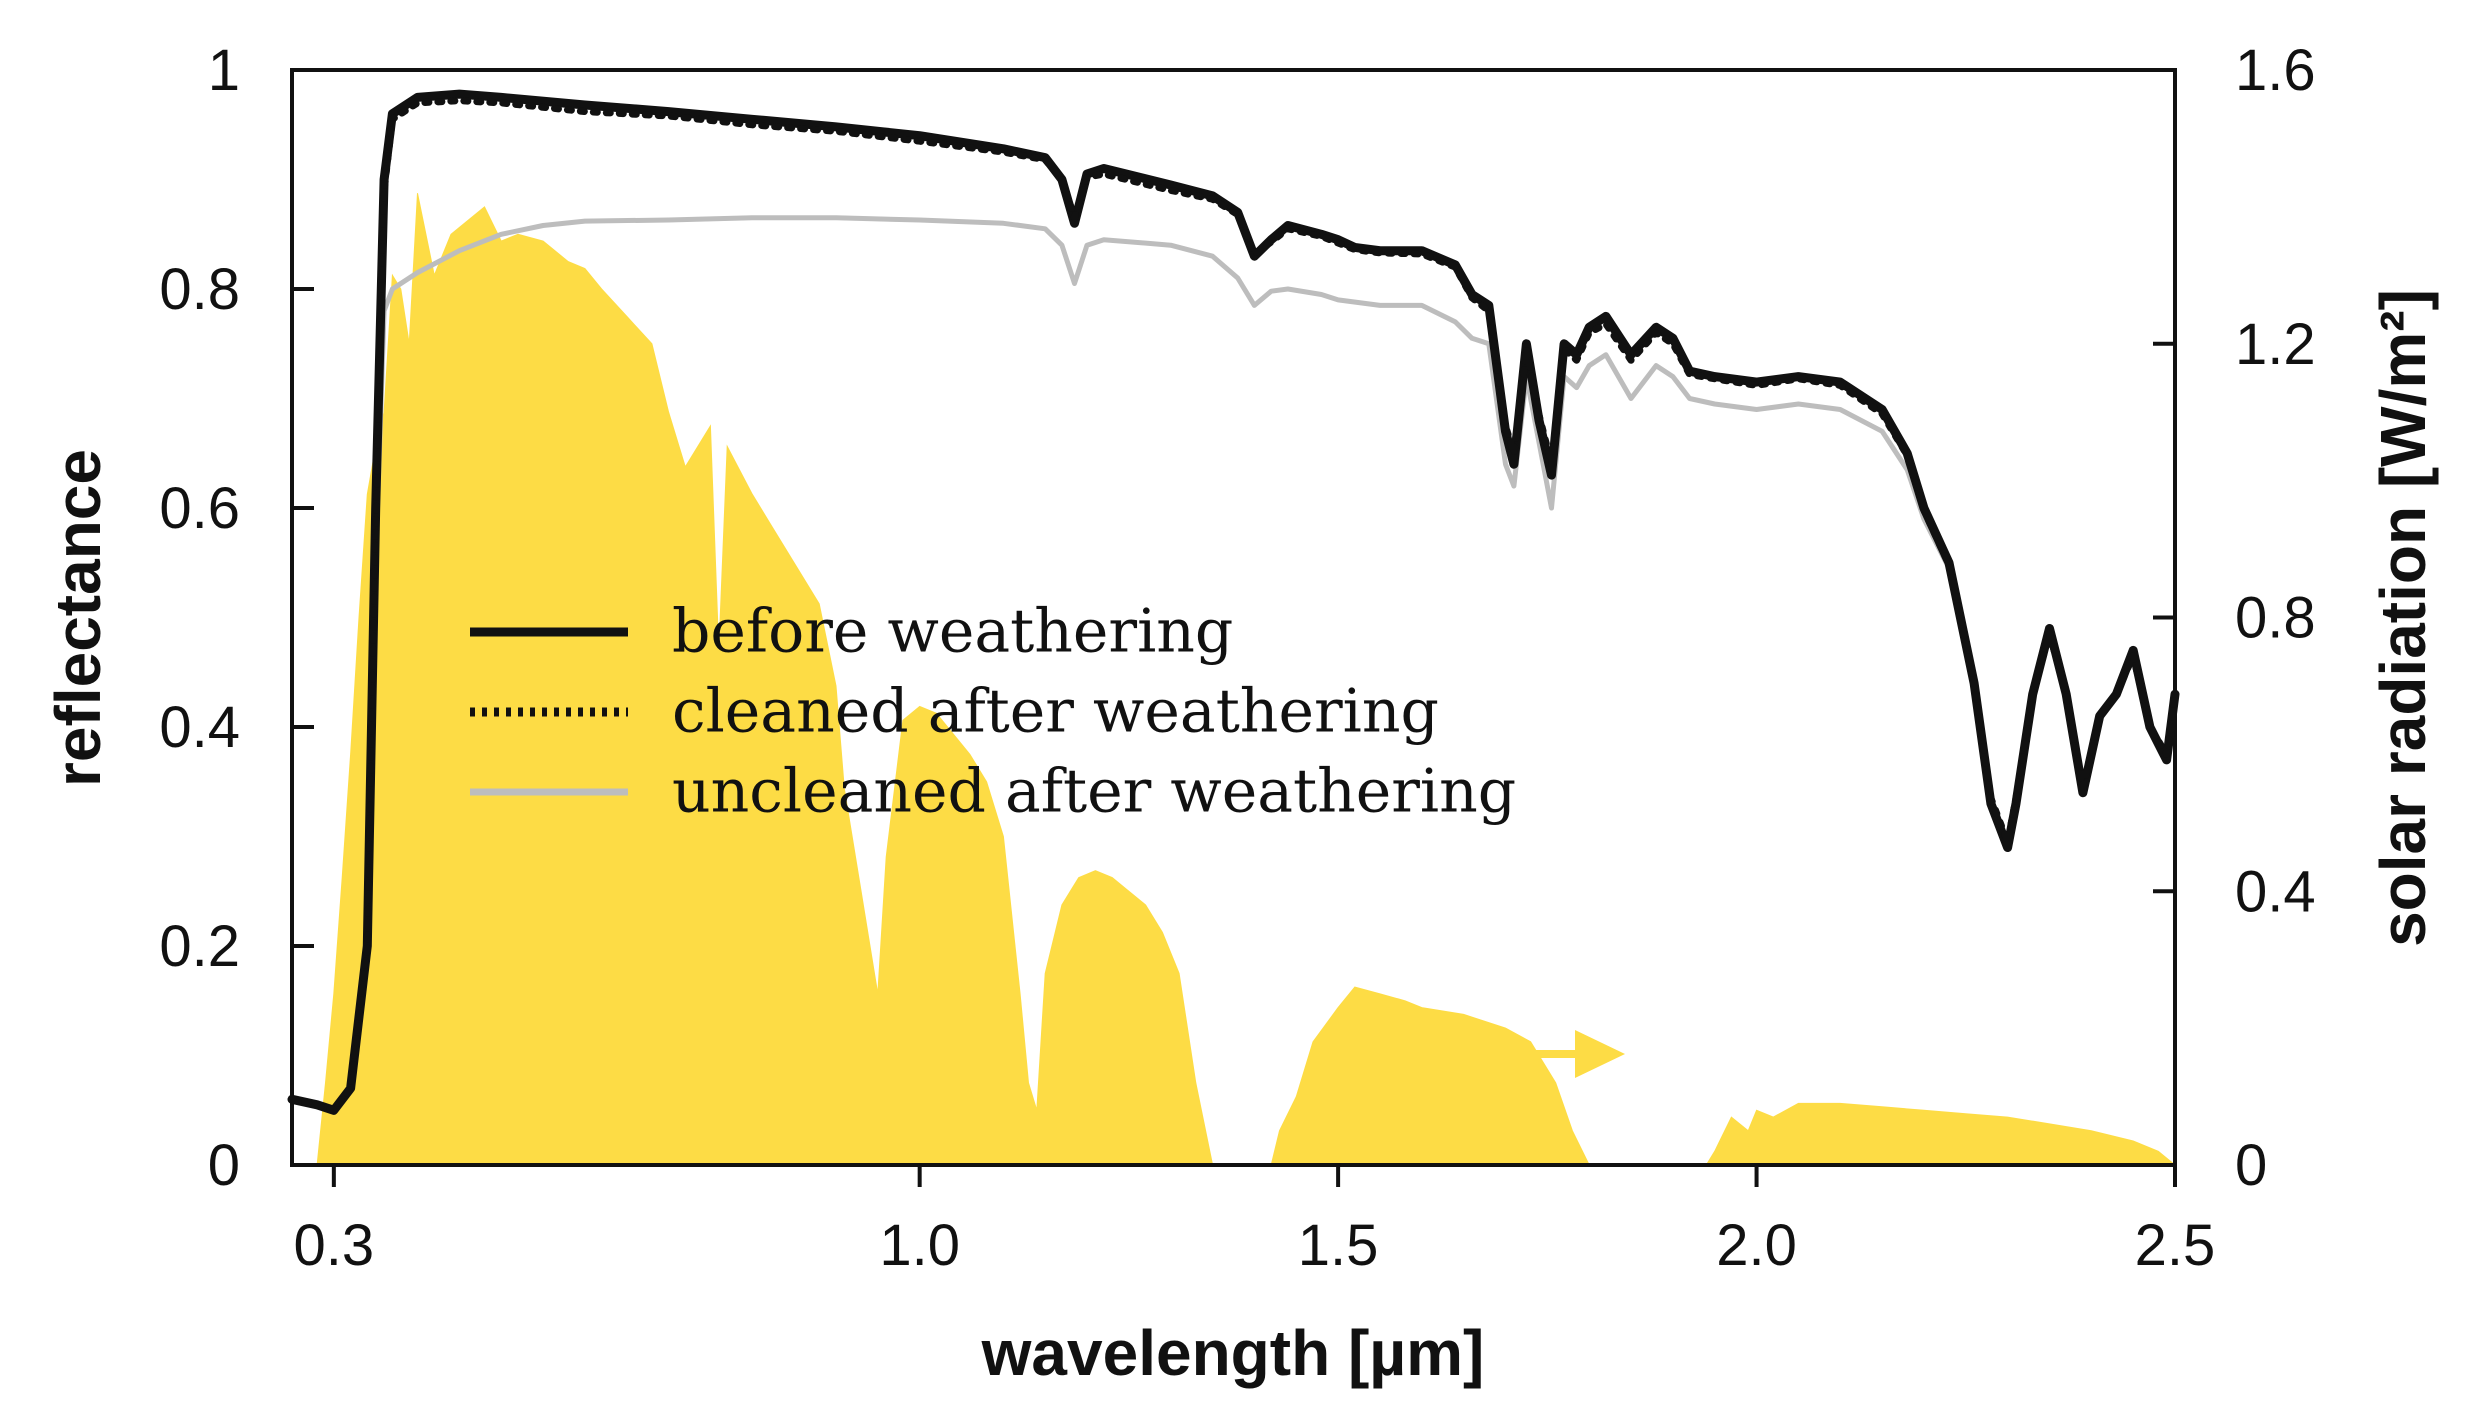 This screenshot has width=2479, height=1414. Describe the element at coordinates (1233, 1353) in the screenshot. I see `x-axis-title: wavelength [µm]` at that location.